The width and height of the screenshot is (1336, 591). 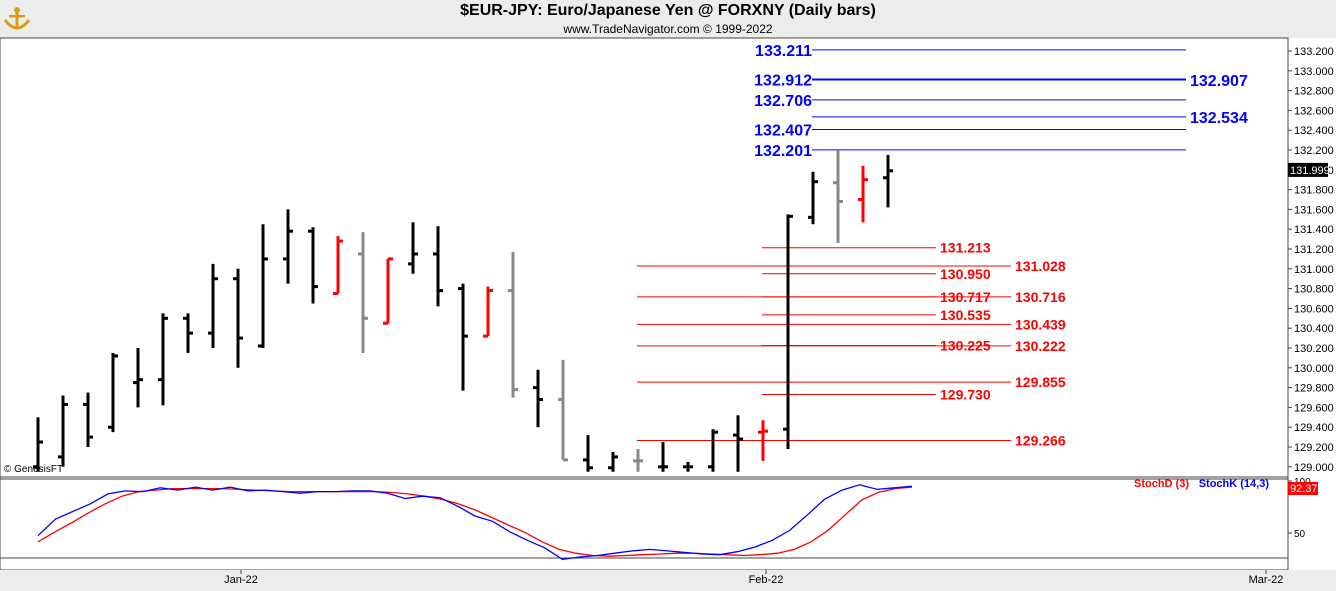 I want to click on x-tick-label: Jan-22, so click(x=241, y=580).